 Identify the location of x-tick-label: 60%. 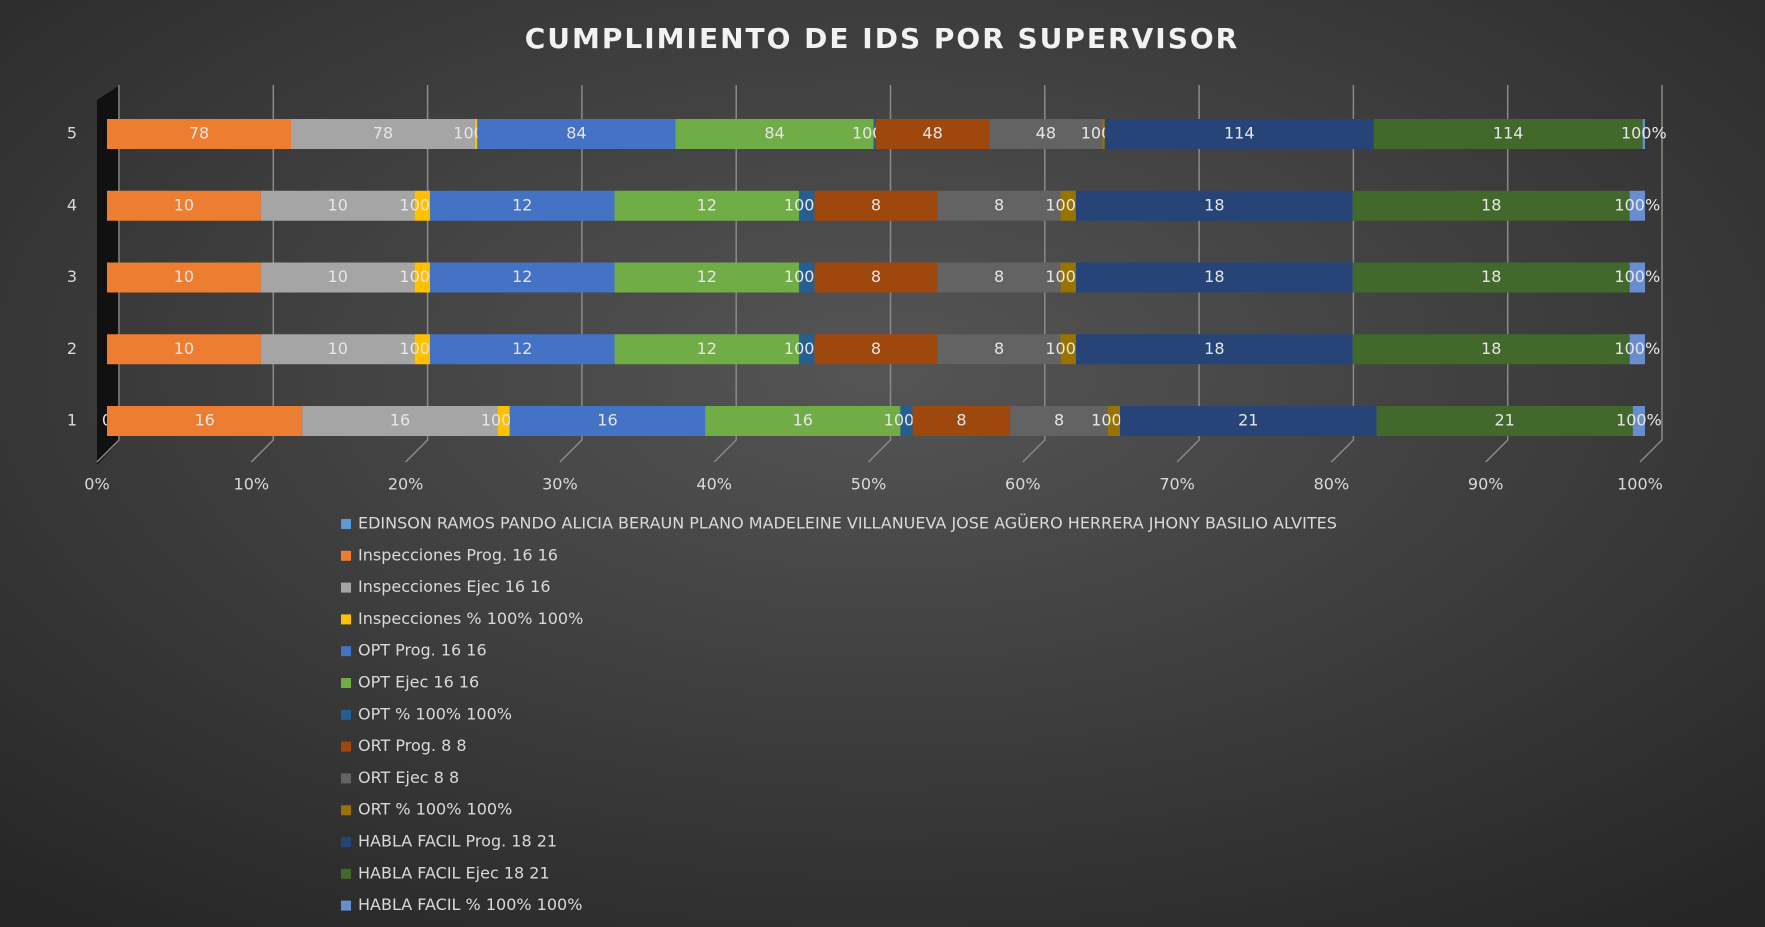
(1023, 484).